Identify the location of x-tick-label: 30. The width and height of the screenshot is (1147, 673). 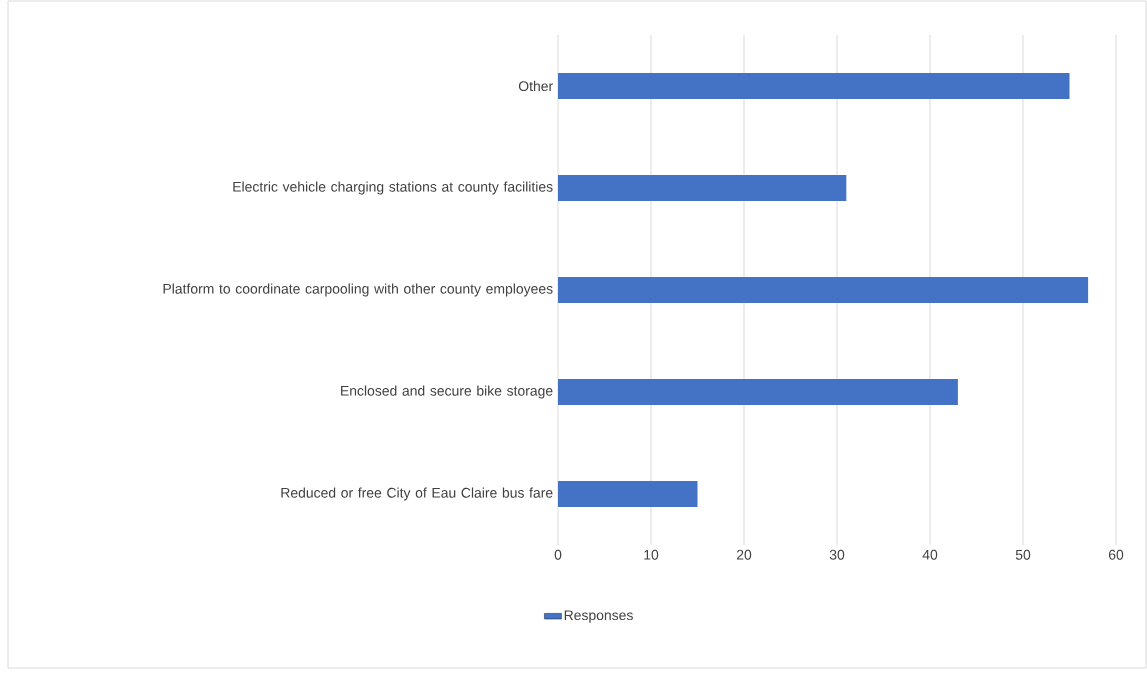
(837, 554).